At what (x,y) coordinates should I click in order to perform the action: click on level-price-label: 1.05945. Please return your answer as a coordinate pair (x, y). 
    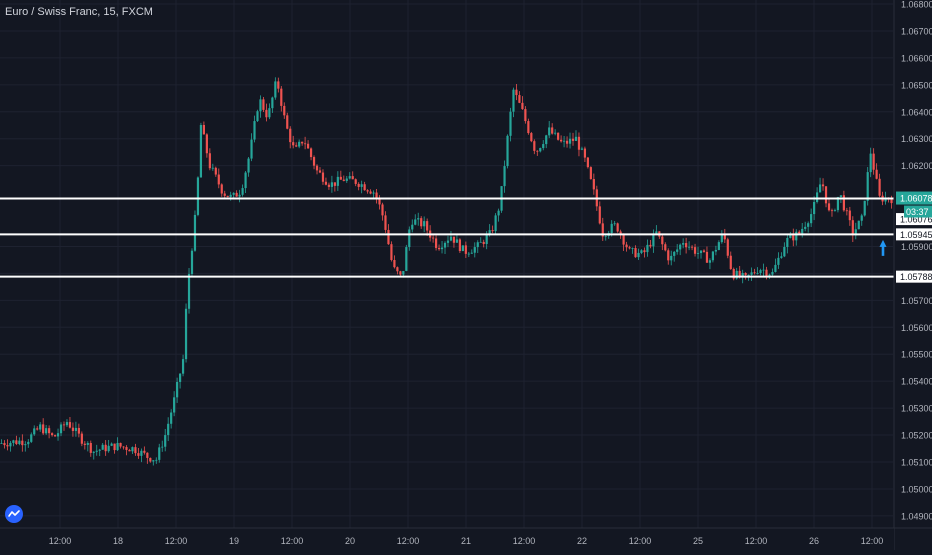
    Looking at the image, I should click on (916, 235).